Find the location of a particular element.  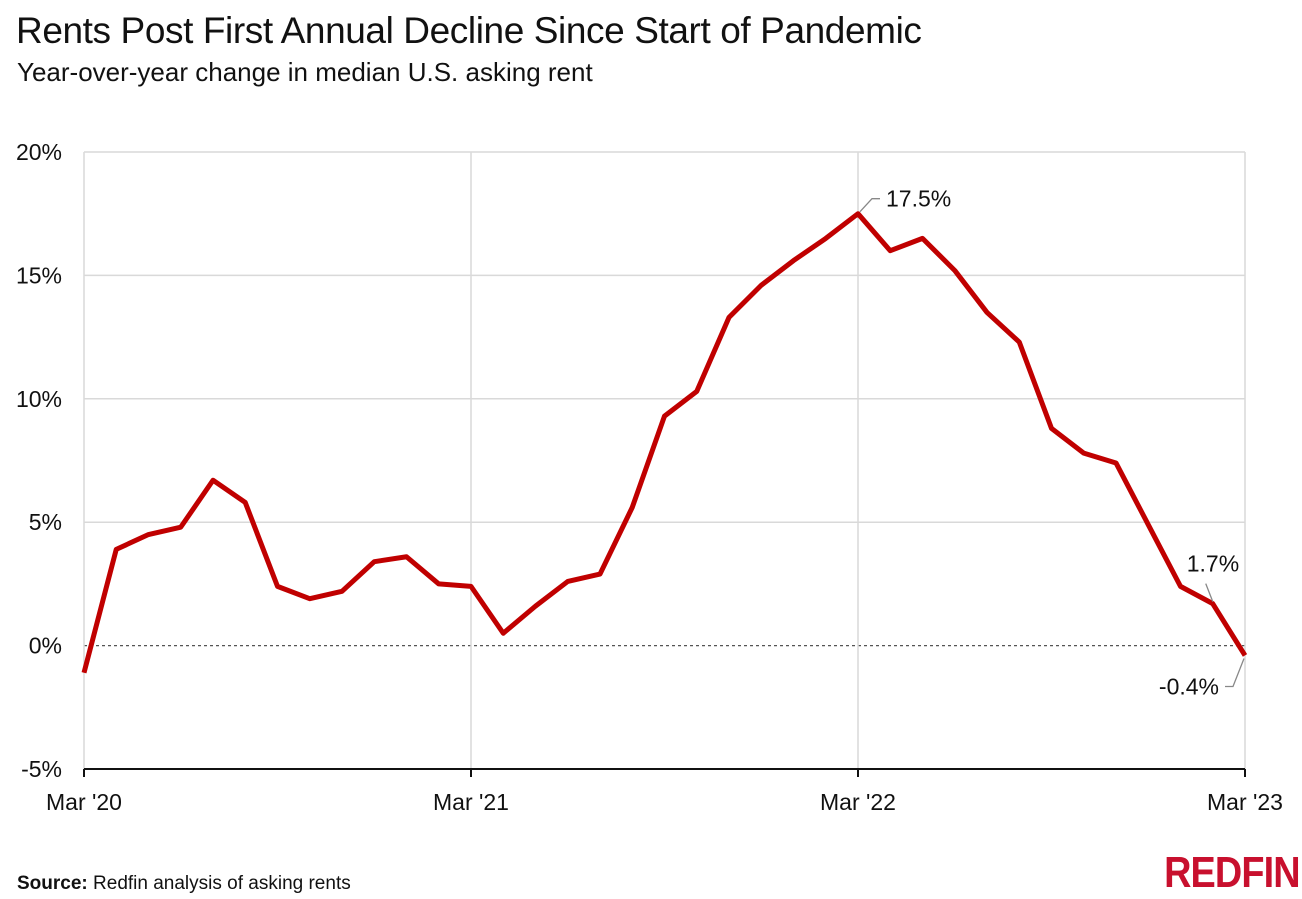

source-text: Redfin analysis of asking rents is located at coordinates (222, 883).